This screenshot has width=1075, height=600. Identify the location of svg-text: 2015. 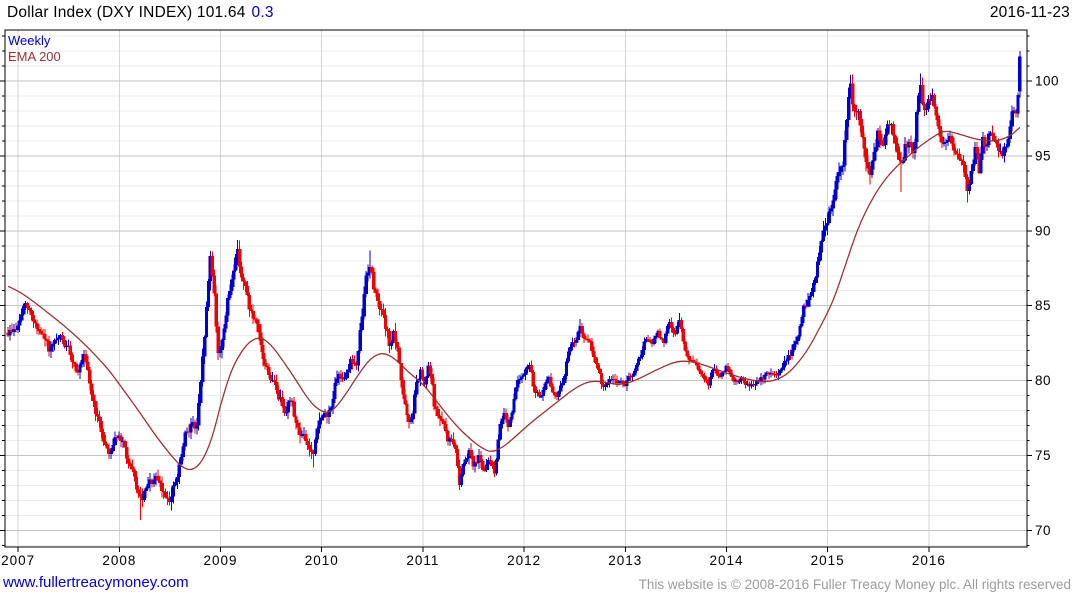
(828, 560).